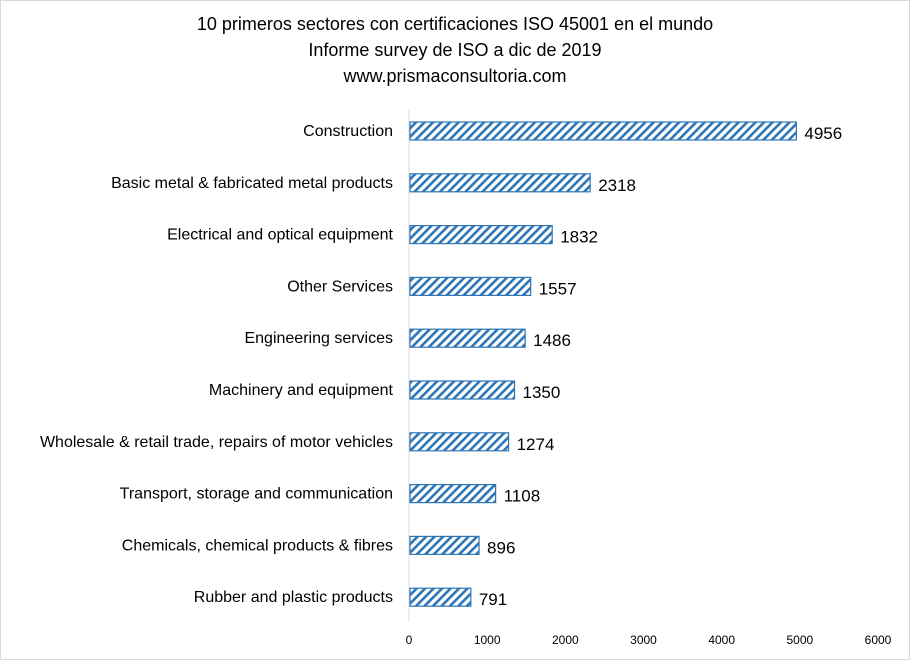  What do you see at coordinates (340, 286) in the screenshot?
I see `category-label: Other Services` at bounding box center [340, 286].